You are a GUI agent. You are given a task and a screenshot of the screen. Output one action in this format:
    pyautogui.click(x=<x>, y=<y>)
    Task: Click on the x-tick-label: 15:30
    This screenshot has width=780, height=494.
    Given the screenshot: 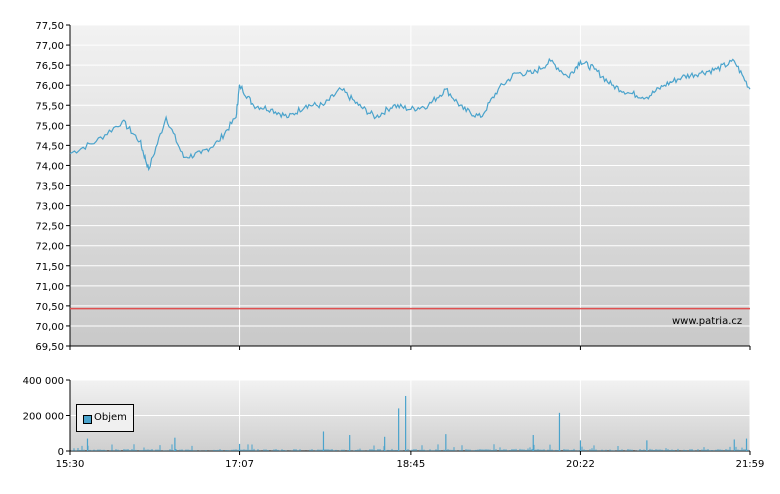 What is the action you would take?
    pyautogui.click(x=70, y=464)
    